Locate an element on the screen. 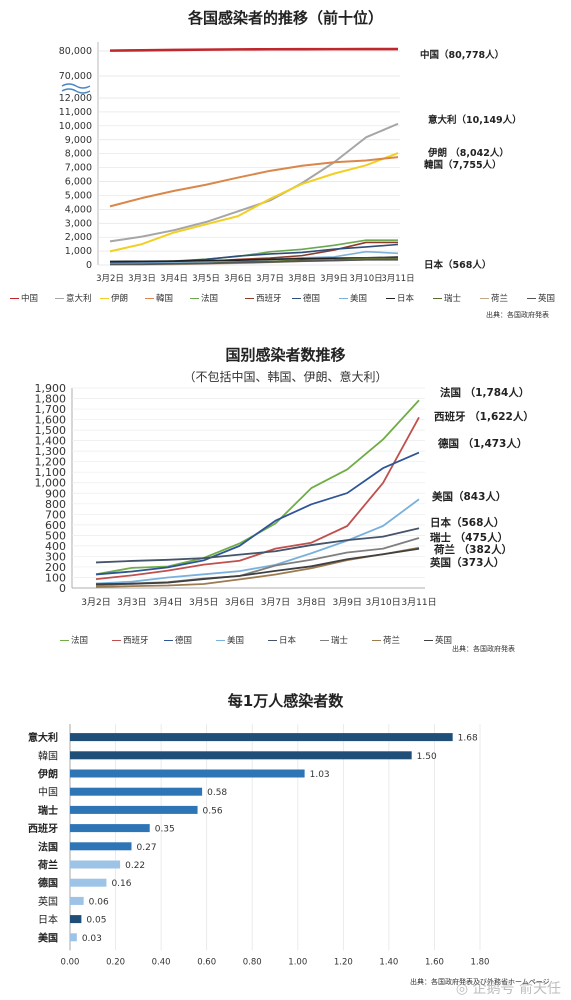 The image size is (571, 1000). chart2-y-tick-label: 0 is located at coordinates (62, 588).